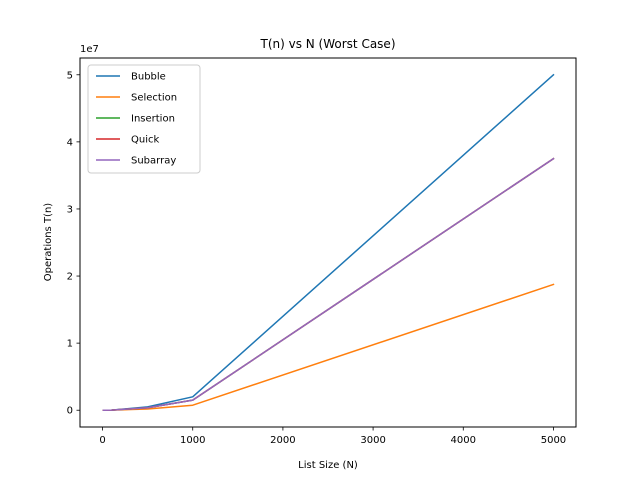 The height and width of the screenshot is (480, 640). What do you see at coordinates (73, 243) in the screenshot?
I see `y-axis-ticks: 0 1 2 3 4 5` at bounding box center [73, 243].